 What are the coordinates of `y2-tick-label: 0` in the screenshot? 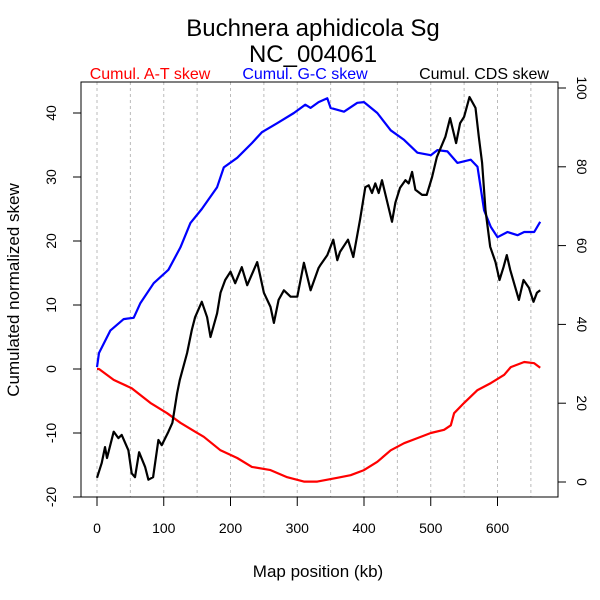 It's located at (582, 482).